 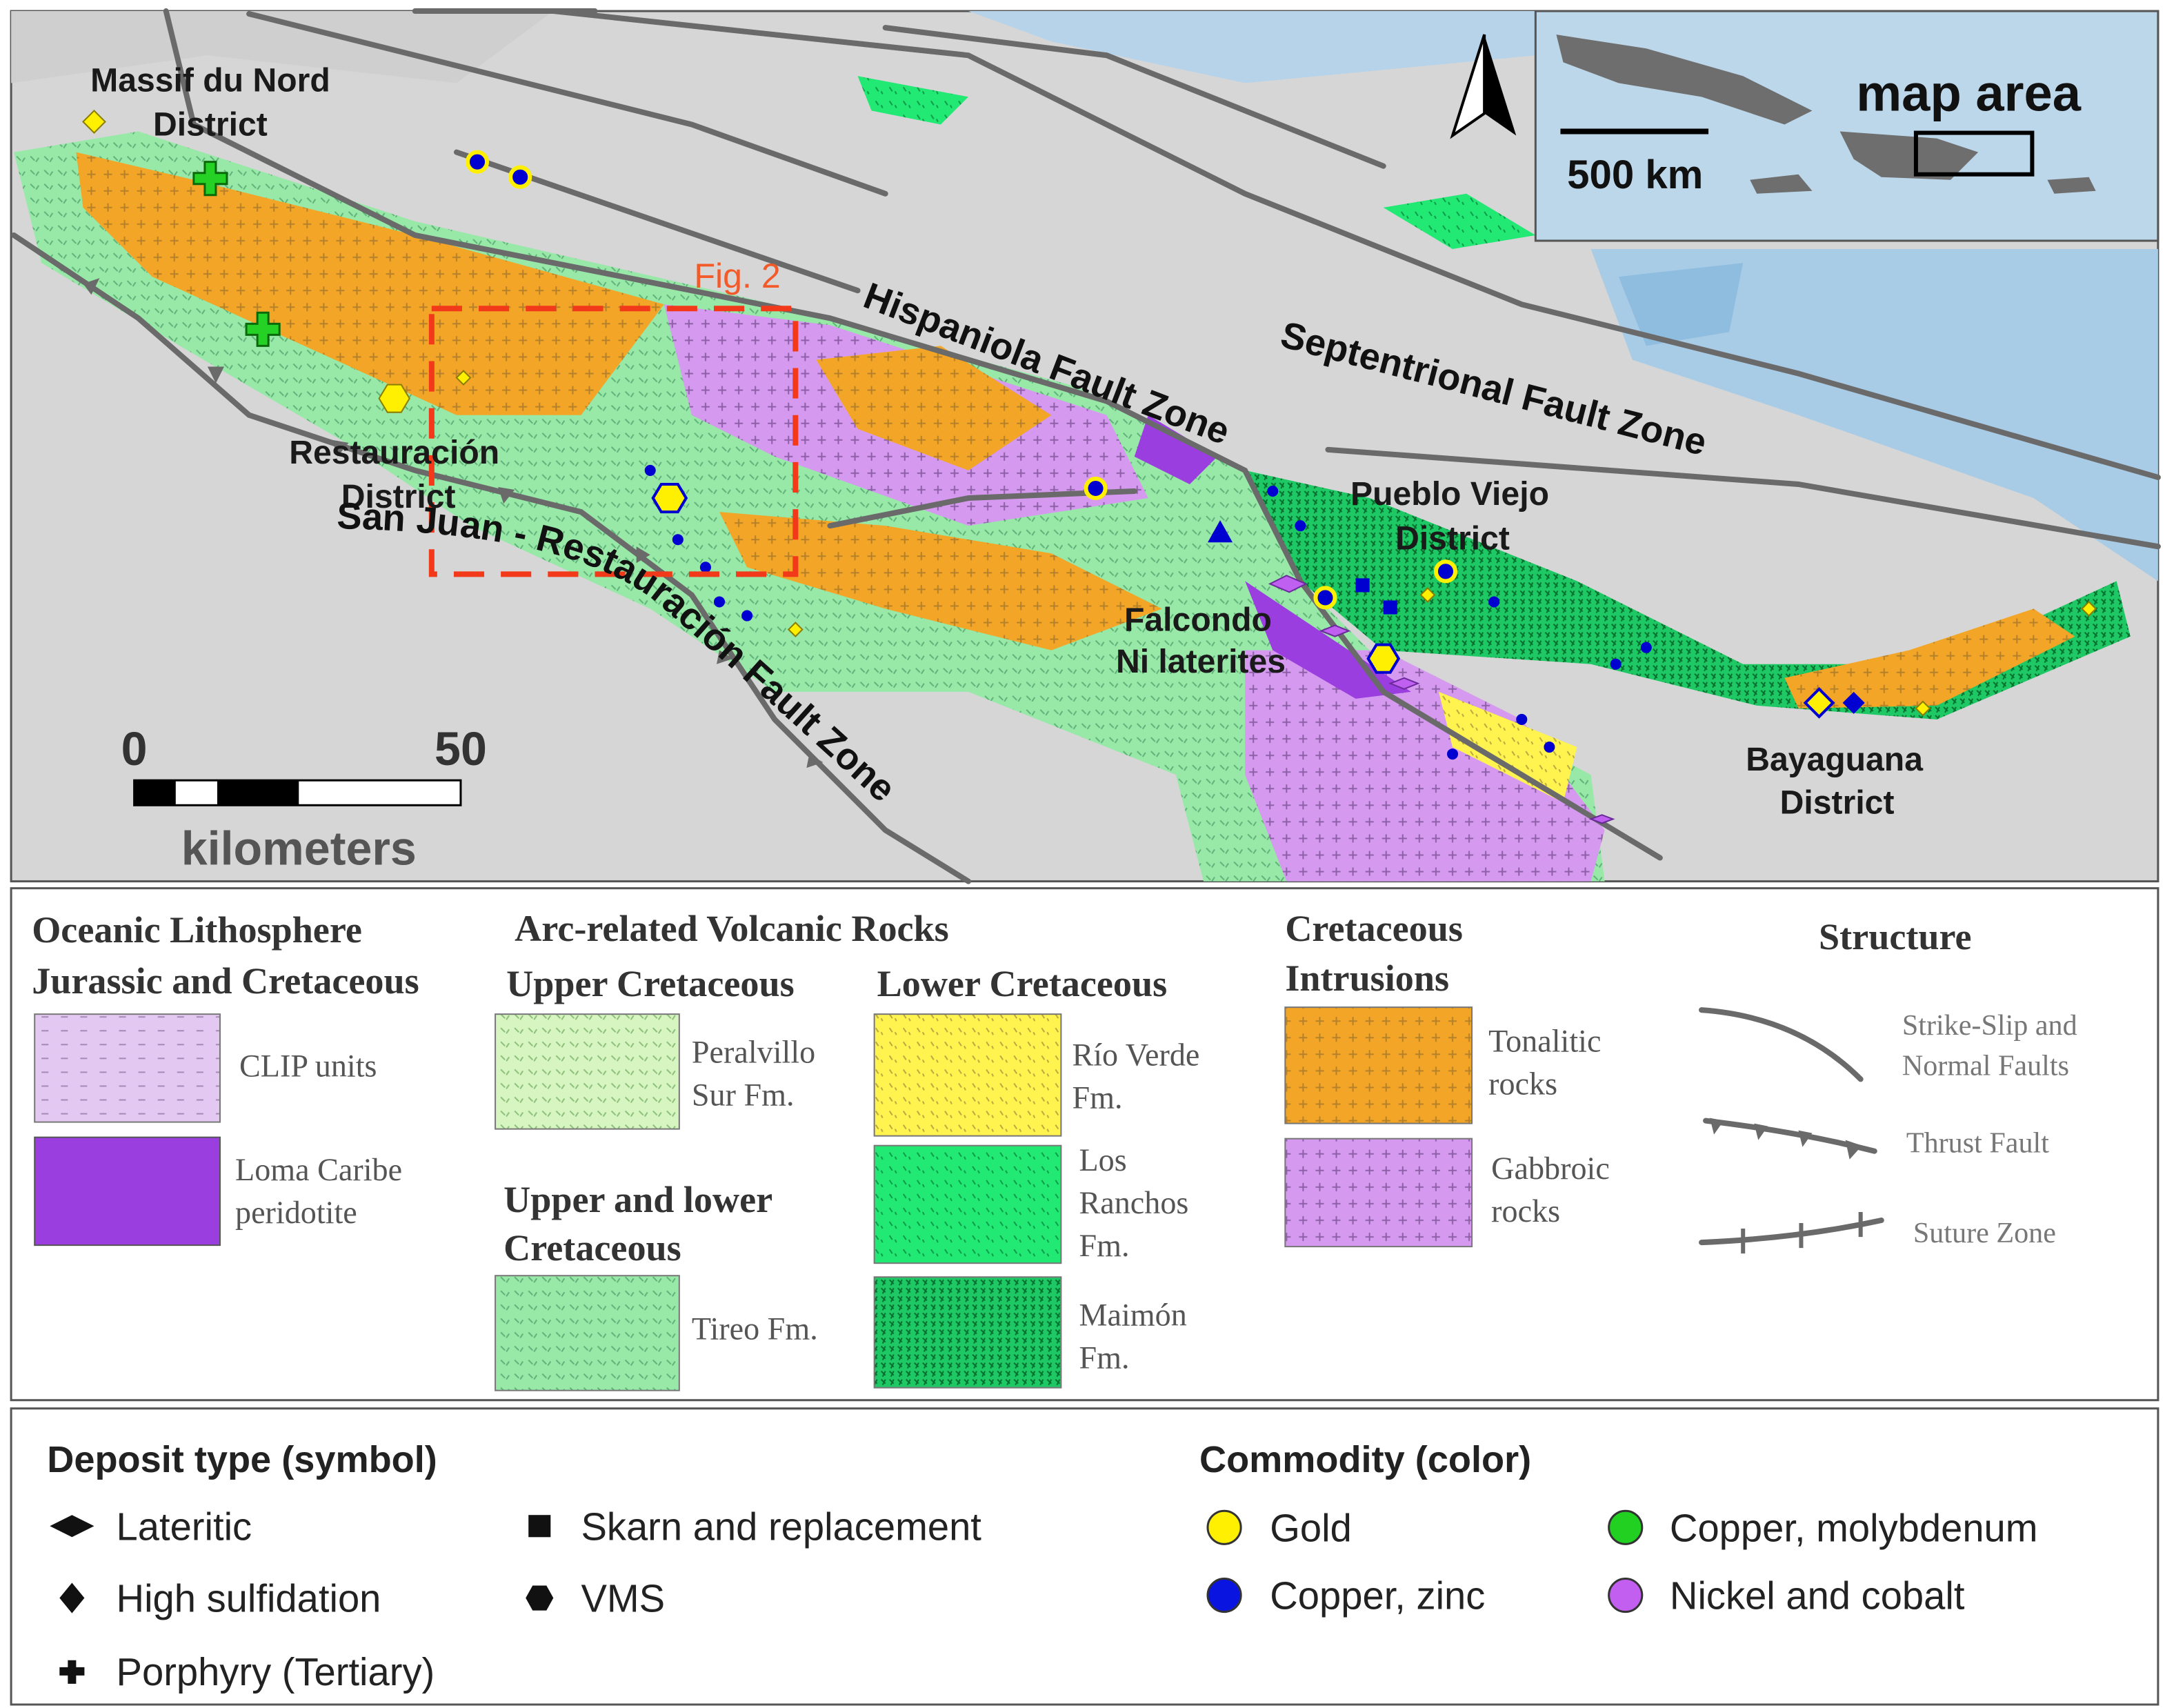 I want to click on commodity-label: Nickel and cobalt, so click(x=1817, y=1596).